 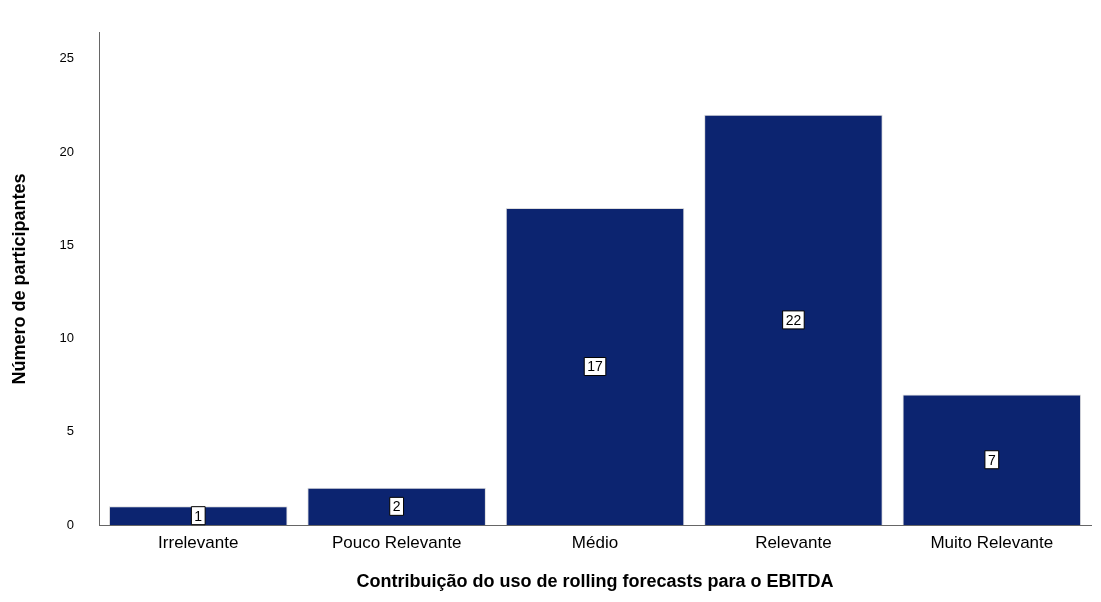 I want to click on y-tick-label: 0, so click(x=70, y=524).